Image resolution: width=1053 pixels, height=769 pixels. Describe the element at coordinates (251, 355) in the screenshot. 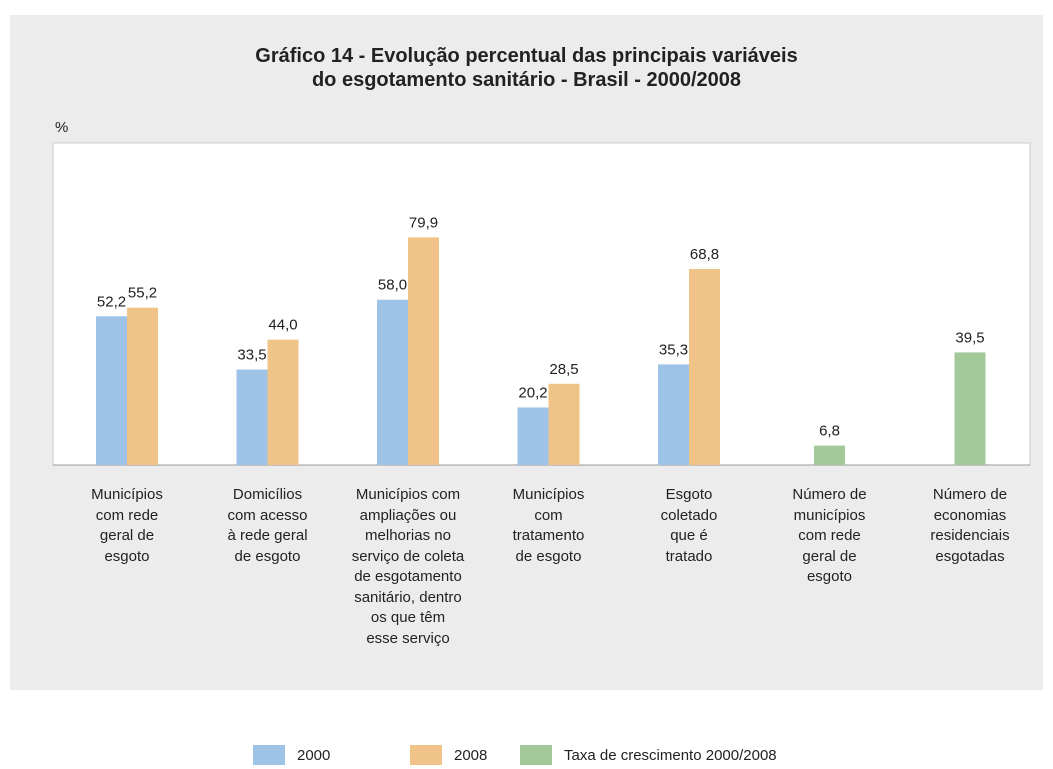

I see `data-label: 33,5` at that location.